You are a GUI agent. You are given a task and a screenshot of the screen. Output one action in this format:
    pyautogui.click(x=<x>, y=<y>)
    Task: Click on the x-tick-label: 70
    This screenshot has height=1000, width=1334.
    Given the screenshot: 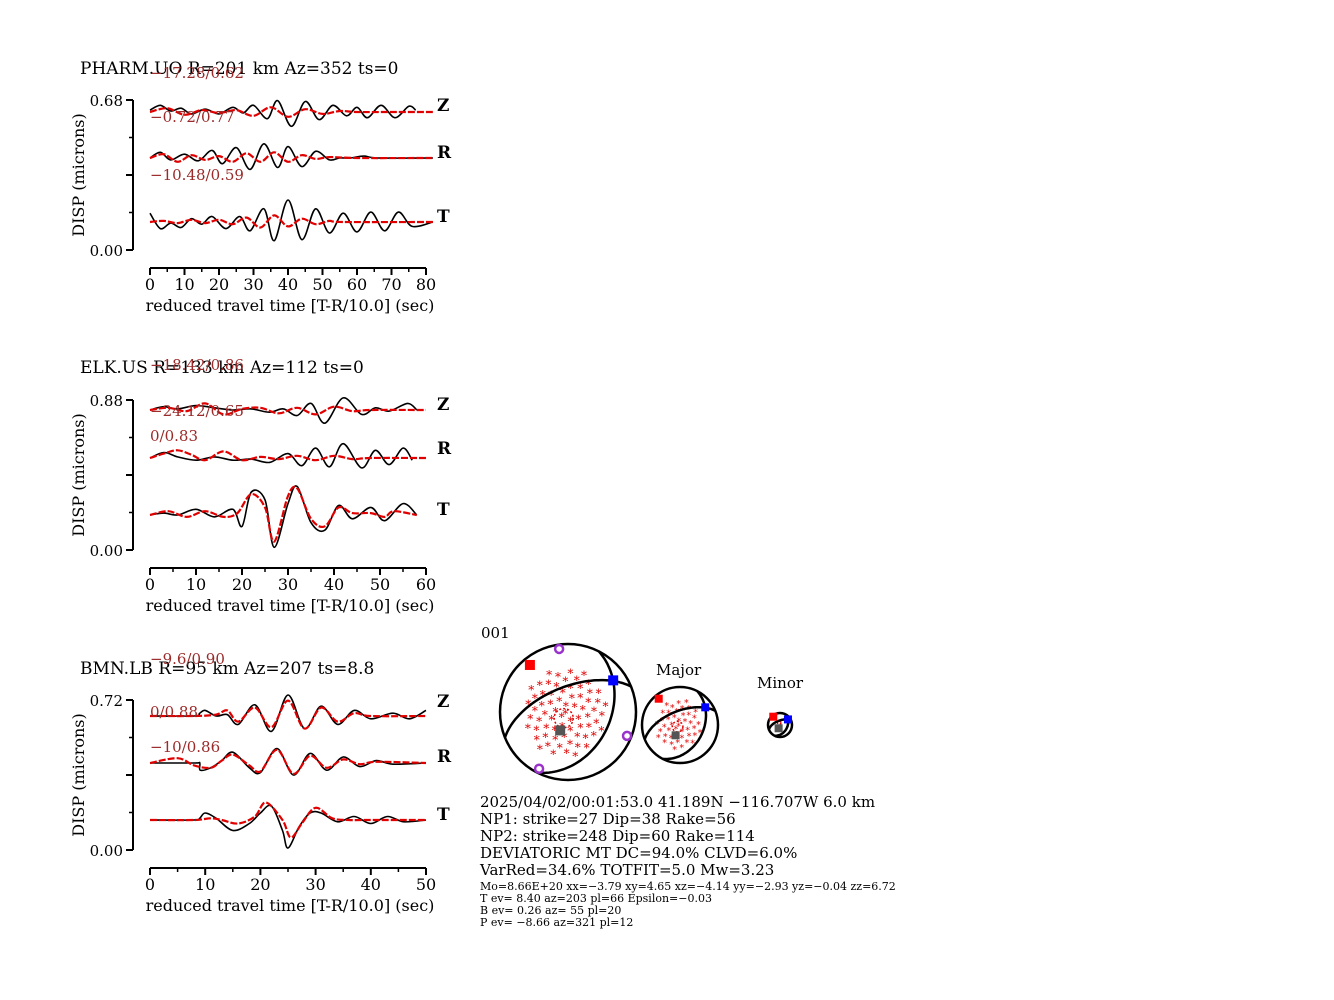 What is the action you would take?
    pyautogui.click(x=391, y=284)
    